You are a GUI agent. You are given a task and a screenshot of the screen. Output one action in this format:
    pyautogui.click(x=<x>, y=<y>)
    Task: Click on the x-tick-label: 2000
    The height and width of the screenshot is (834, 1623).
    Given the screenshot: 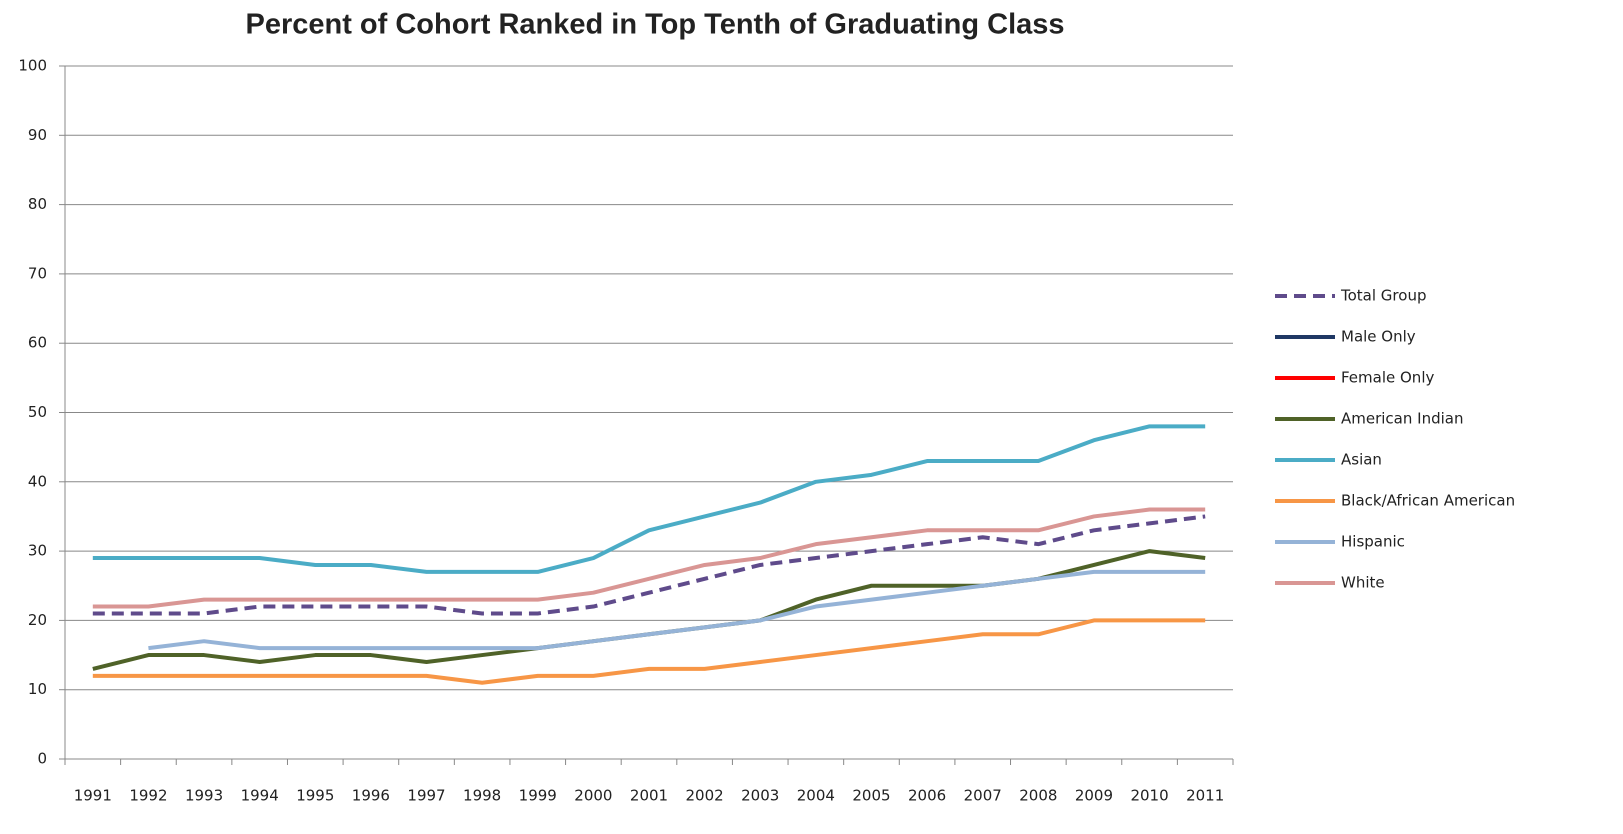 What is the action you would take?
    pyautogui.click(x=593, y=796)
    